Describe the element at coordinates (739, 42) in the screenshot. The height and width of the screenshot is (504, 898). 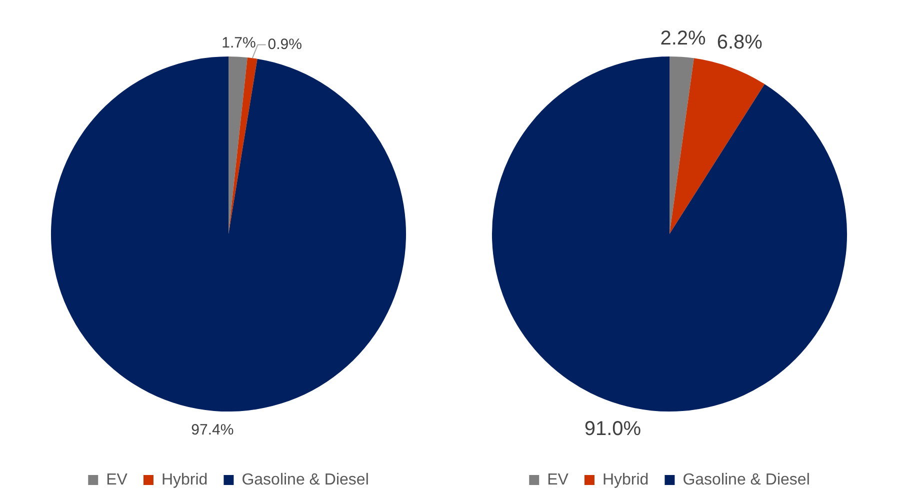
I see `data-label: 6.8%` at that location.